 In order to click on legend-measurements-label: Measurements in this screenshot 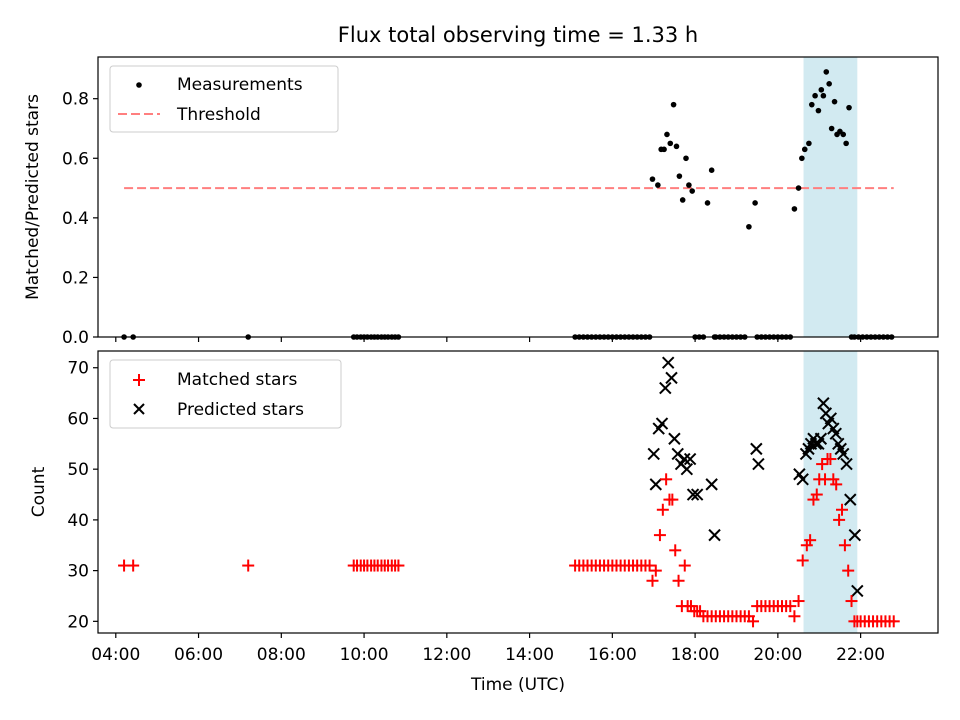, I will do `click(240, 85)`.